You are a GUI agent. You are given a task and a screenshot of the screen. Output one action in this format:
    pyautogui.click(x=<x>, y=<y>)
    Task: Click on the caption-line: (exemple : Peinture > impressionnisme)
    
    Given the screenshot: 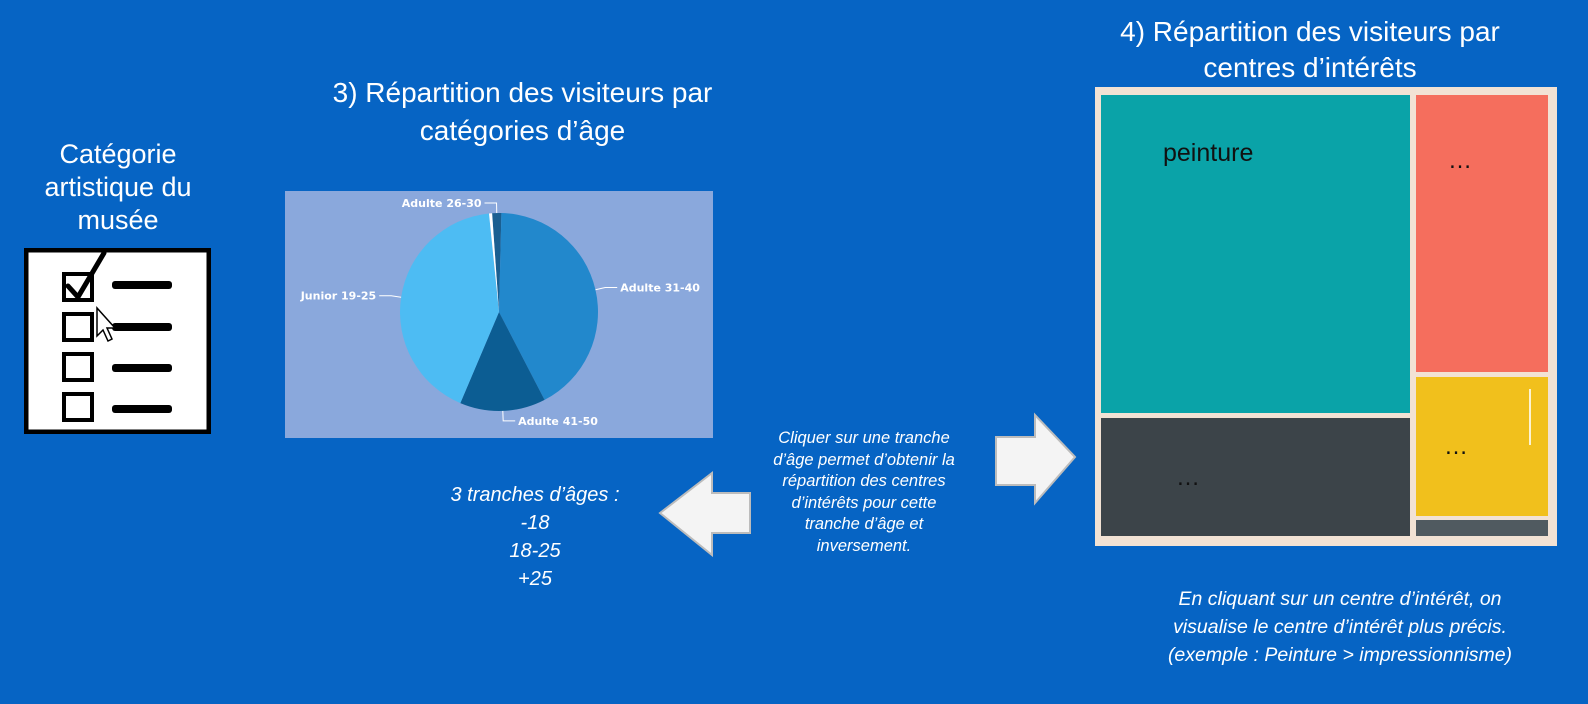 What is the action you would take?
    pyautogui.click(x=1340, y=655)
    